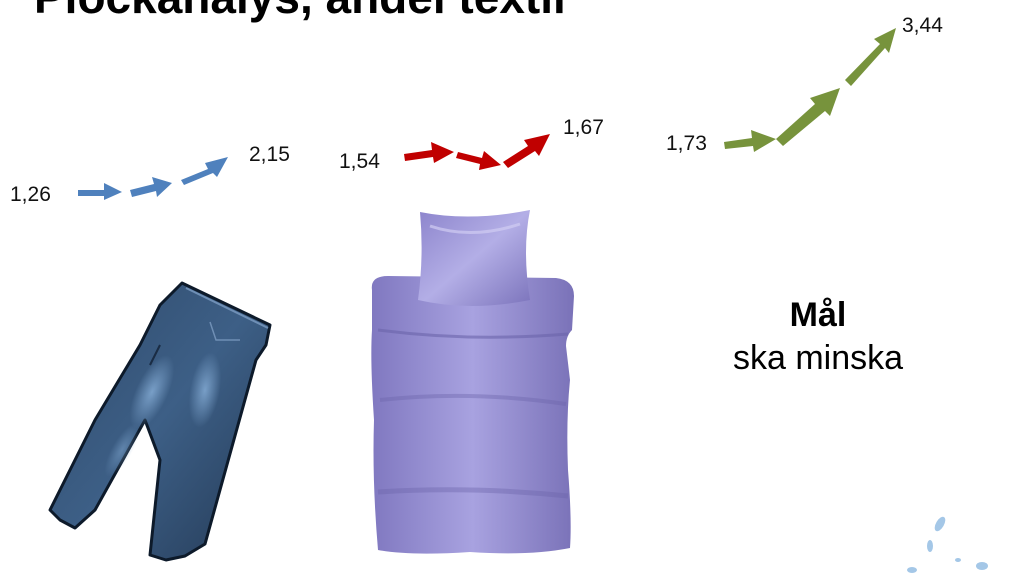 The height and width of the screenshot is (576, 1012). I want to click on jeans-end-value: 2,15, so click(269, 154).